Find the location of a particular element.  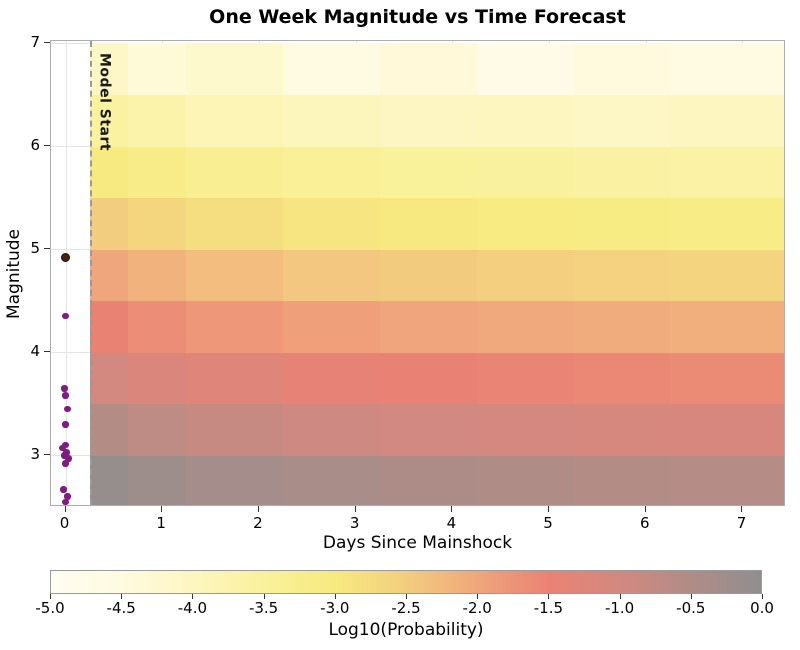

colorbar-tick-label: -1.0 is located at coordinates (619, 608).